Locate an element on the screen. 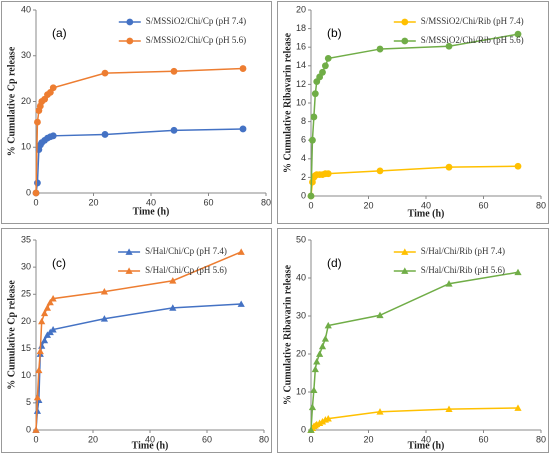  y-axis-label: % Cumulative Cp release is located at coordinates (11, 101).